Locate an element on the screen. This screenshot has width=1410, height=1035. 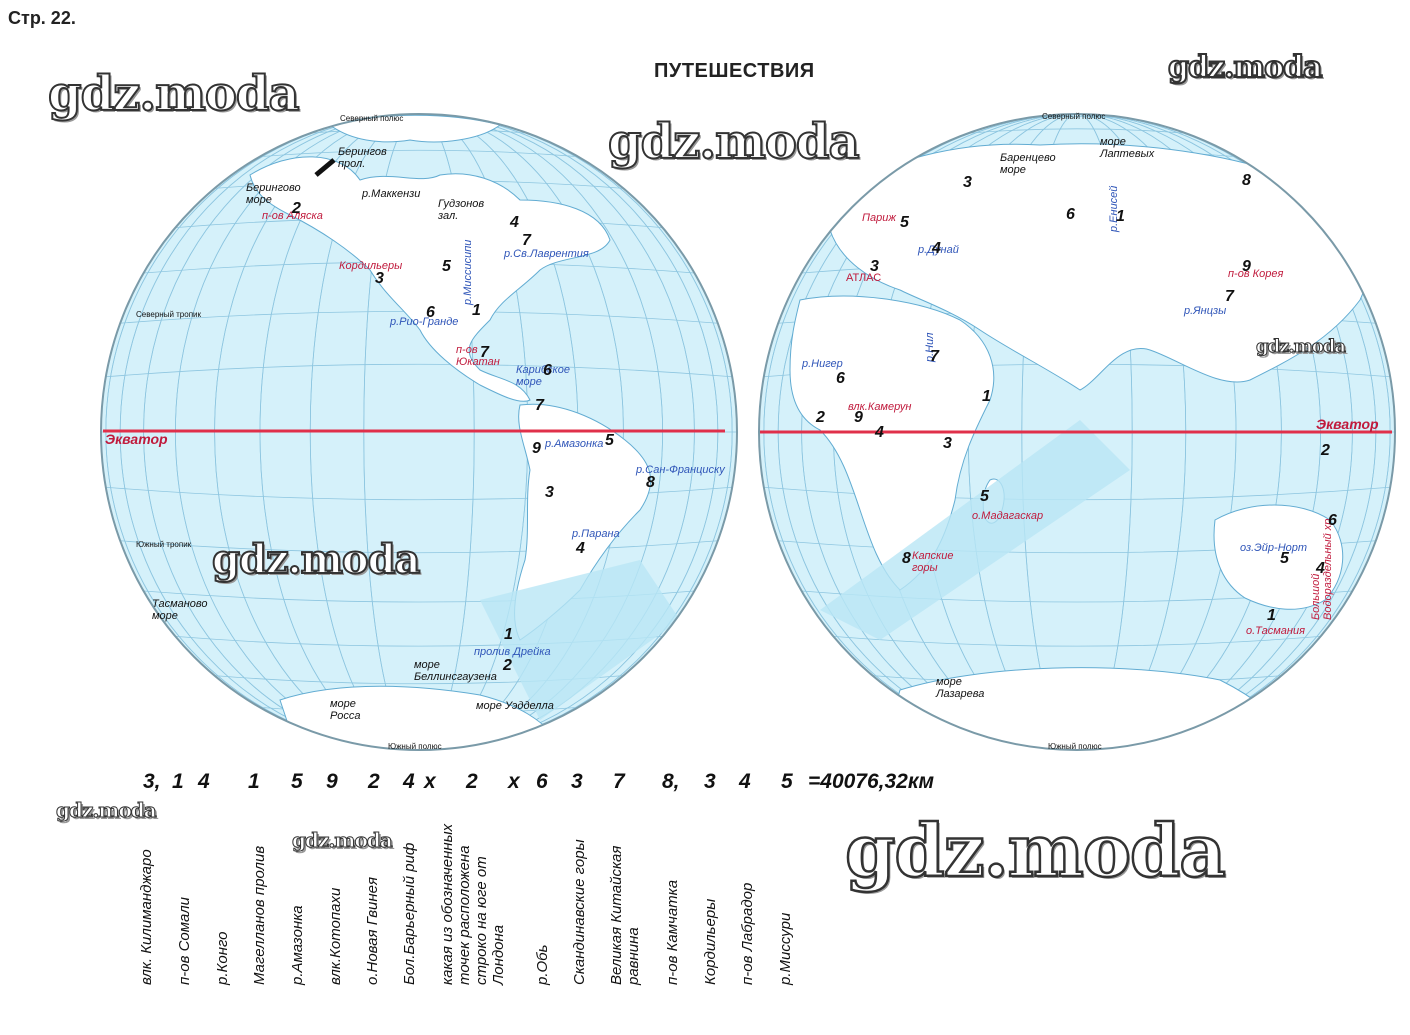
label-hudson: Гудзонов зал. is located at coordinates (461, 210).